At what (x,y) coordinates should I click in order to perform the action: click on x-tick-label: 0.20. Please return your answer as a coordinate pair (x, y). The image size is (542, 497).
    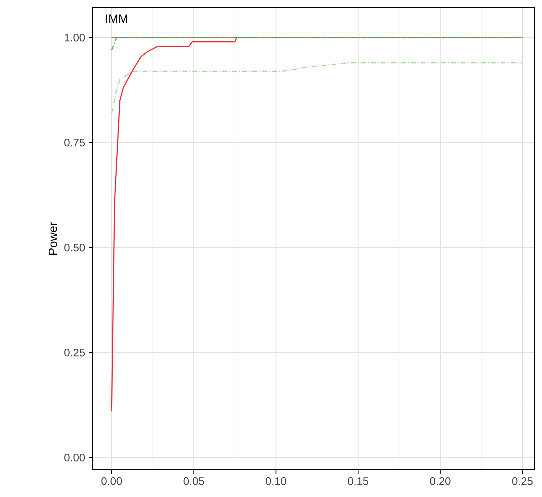
    Looking at the image, I should click on (440, 482).